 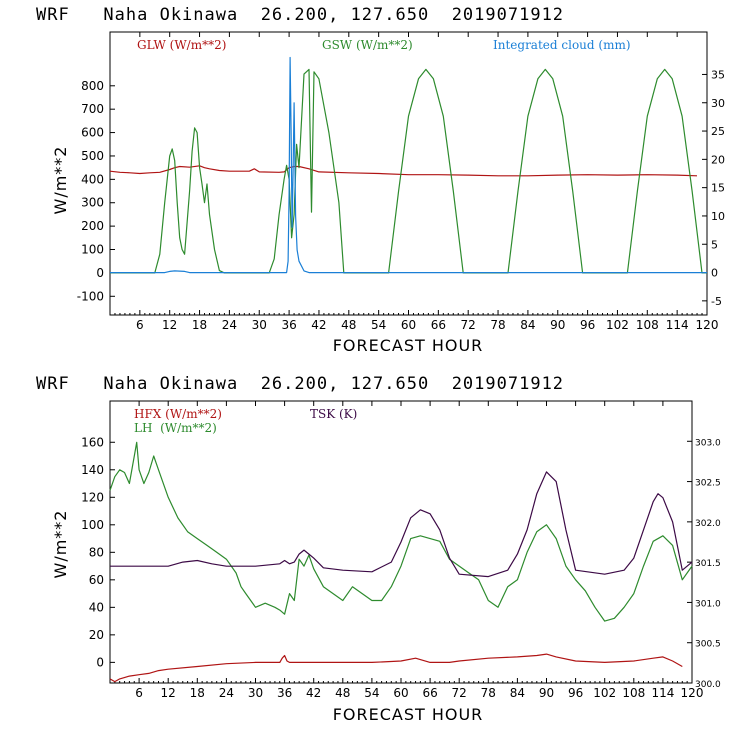 I want to click on legend-lh: LH (W/m**2), so click(x=175, y=428).